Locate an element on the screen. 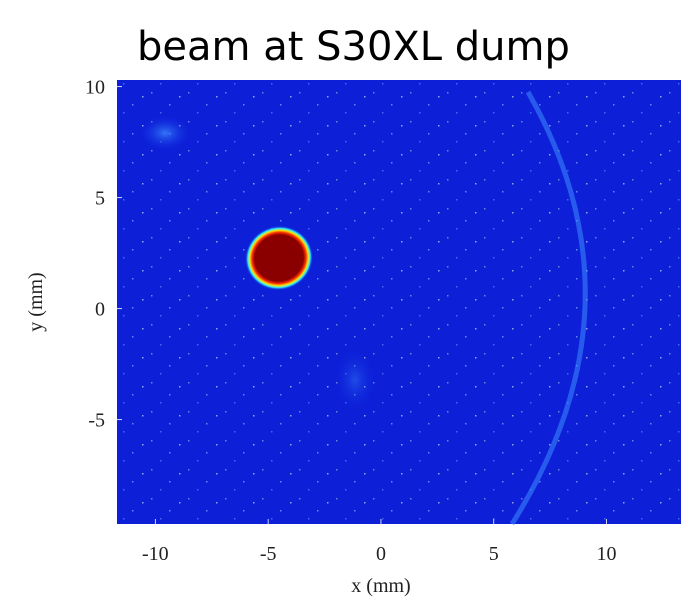  x-axis-label: x (mm) is located at coordinates (380, 586).